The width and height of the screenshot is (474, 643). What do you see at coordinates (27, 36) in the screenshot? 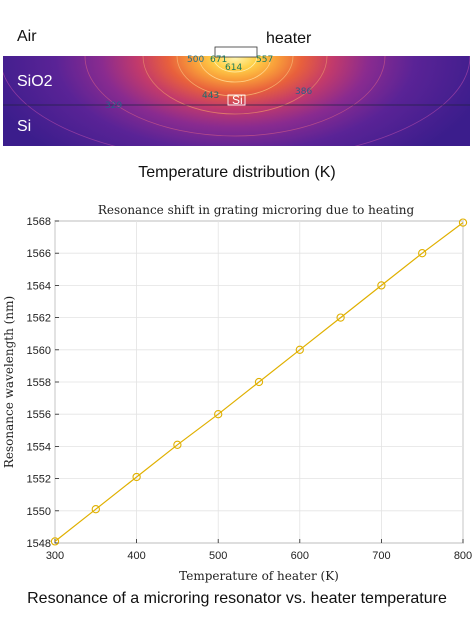
I see `air-label: Air` at bounding box center [27, 36].